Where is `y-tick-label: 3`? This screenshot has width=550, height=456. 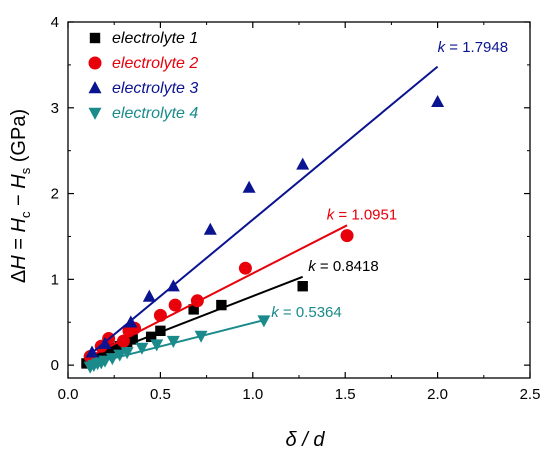
y-tick-label: 3 is located at coordinates (55, 108).